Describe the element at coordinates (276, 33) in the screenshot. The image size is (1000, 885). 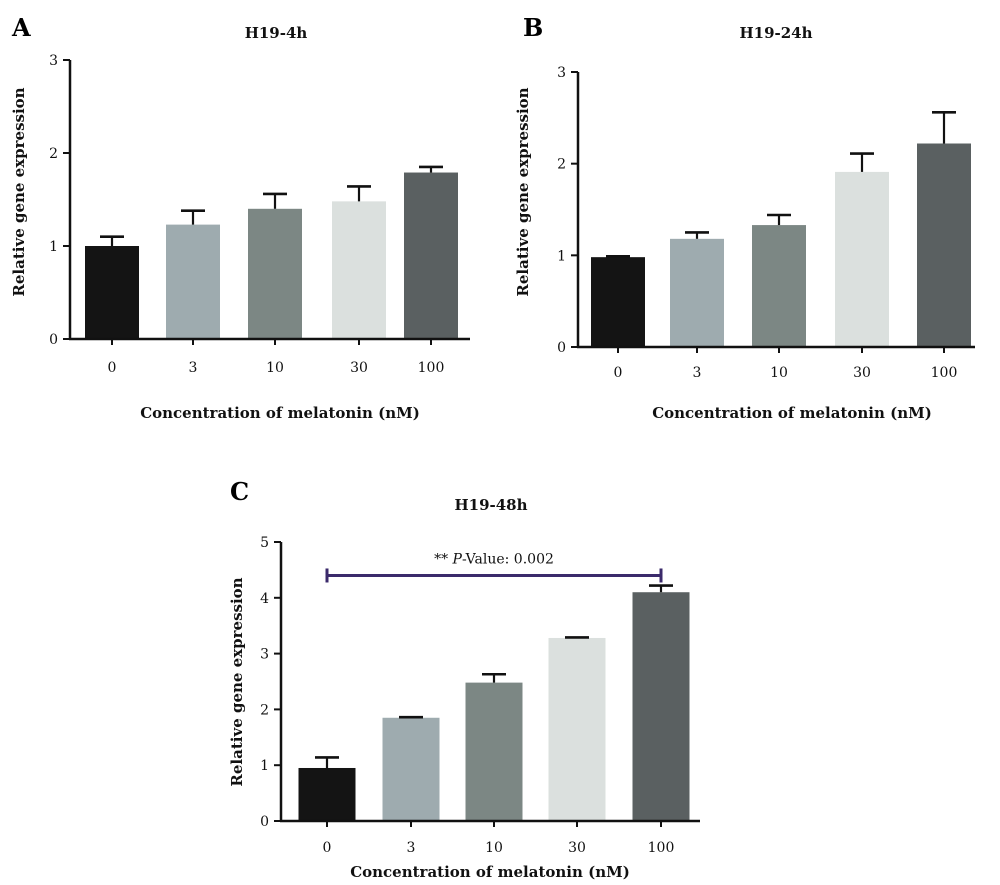
I see `chart-title: H19-4h` at that location.